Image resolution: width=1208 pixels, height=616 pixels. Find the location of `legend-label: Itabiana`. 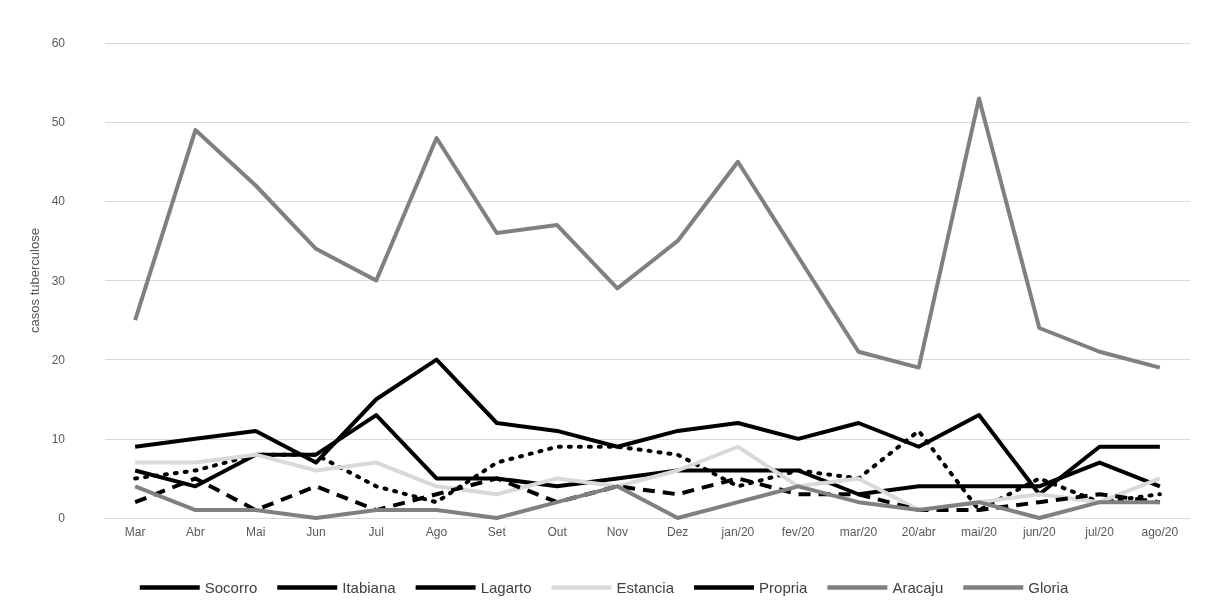

legend-label: Itabiana is located at coordinates (369, 587).